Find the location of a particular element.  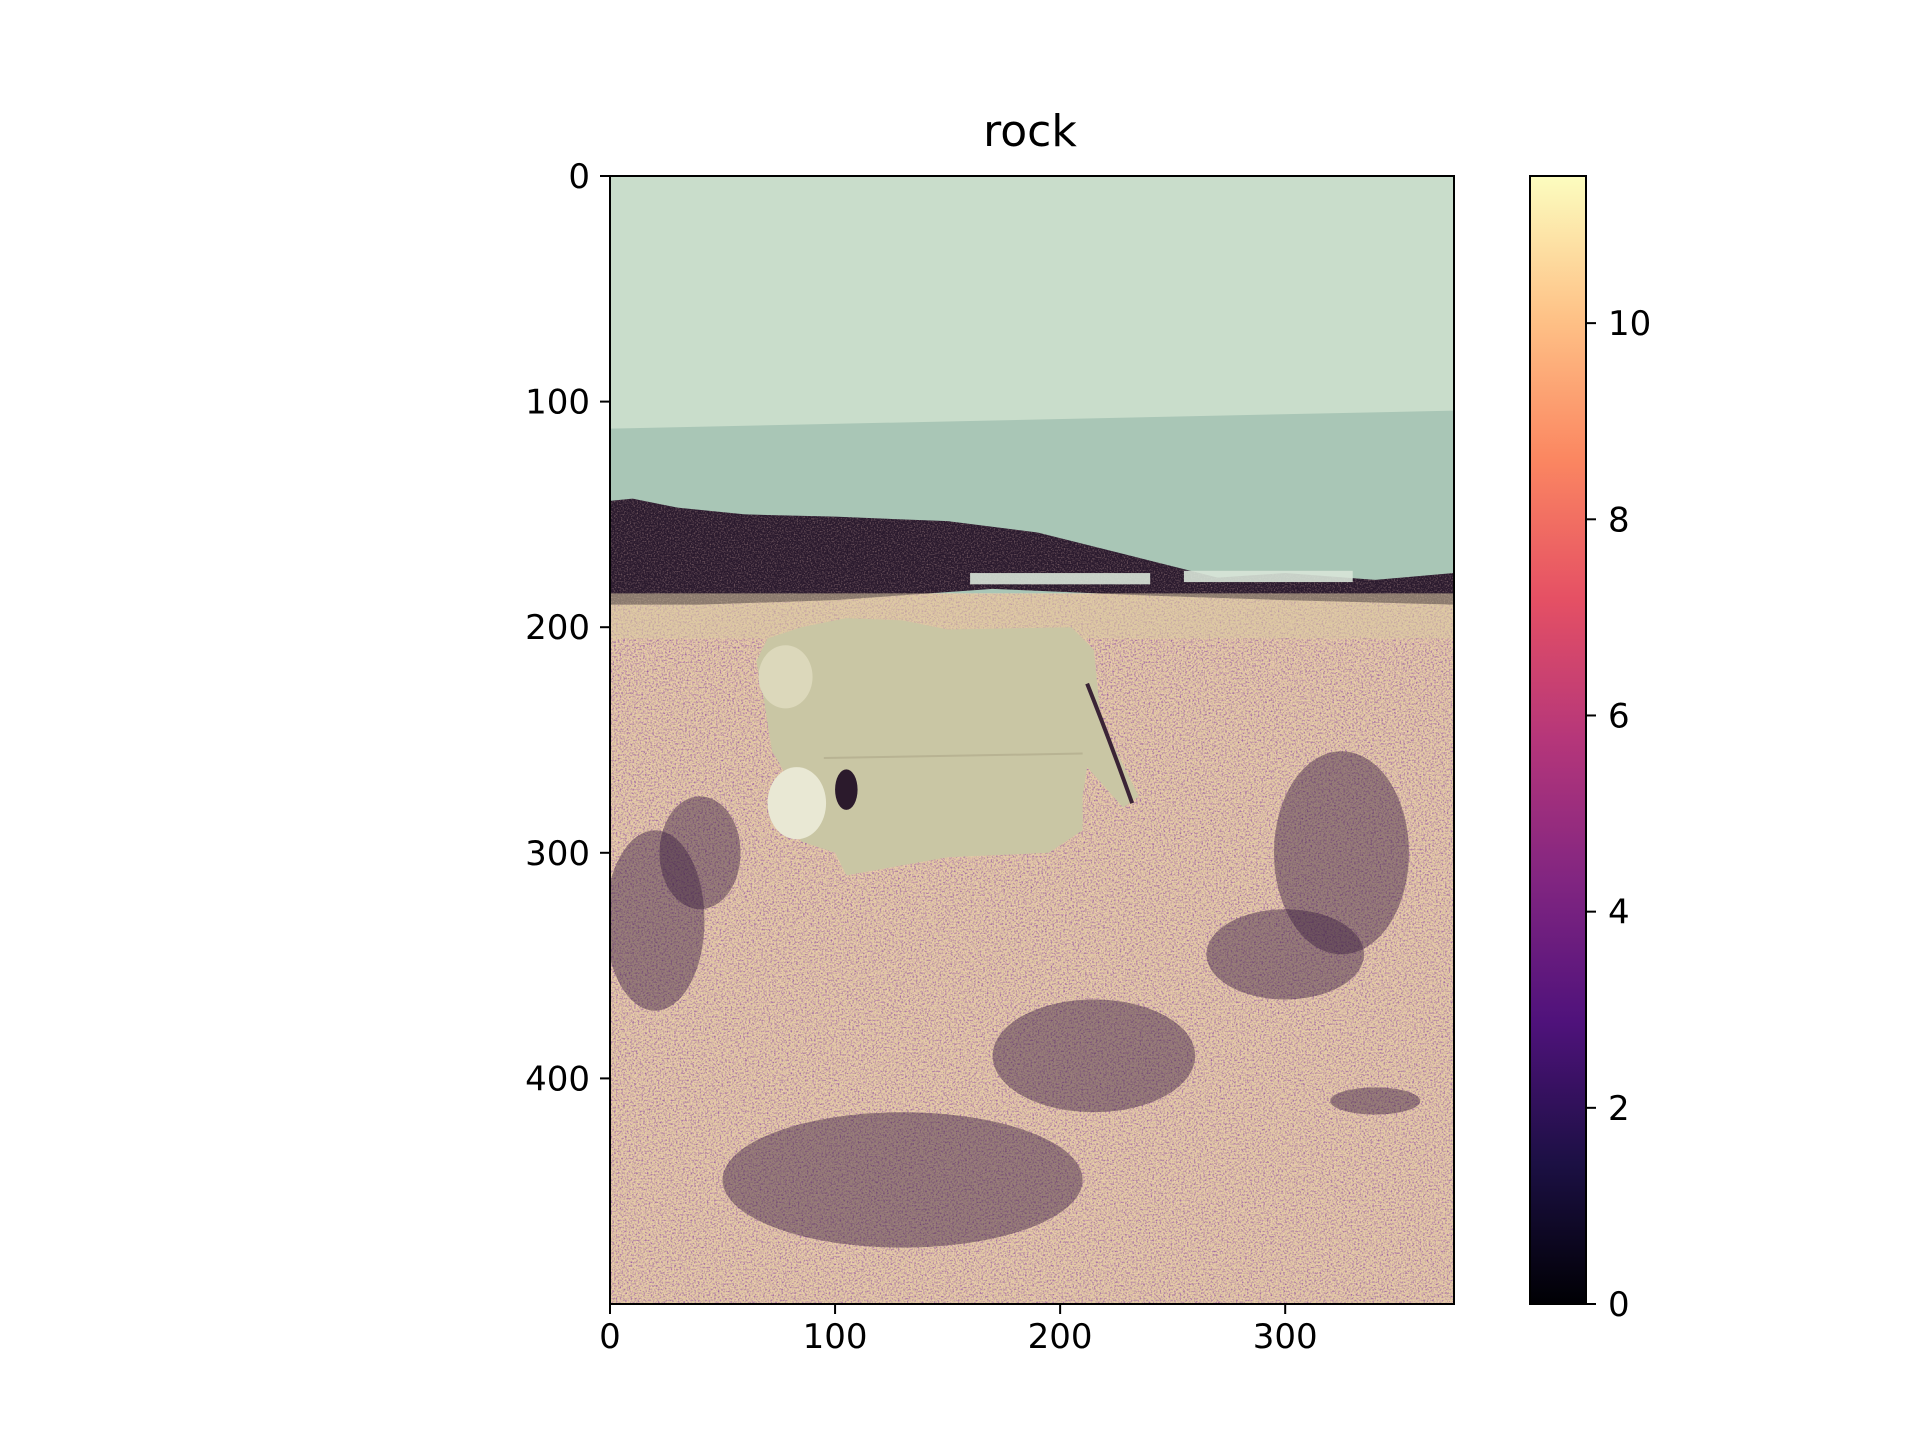

y-axis: 0 100 200 300 400 is located at coordinates (567, 628).